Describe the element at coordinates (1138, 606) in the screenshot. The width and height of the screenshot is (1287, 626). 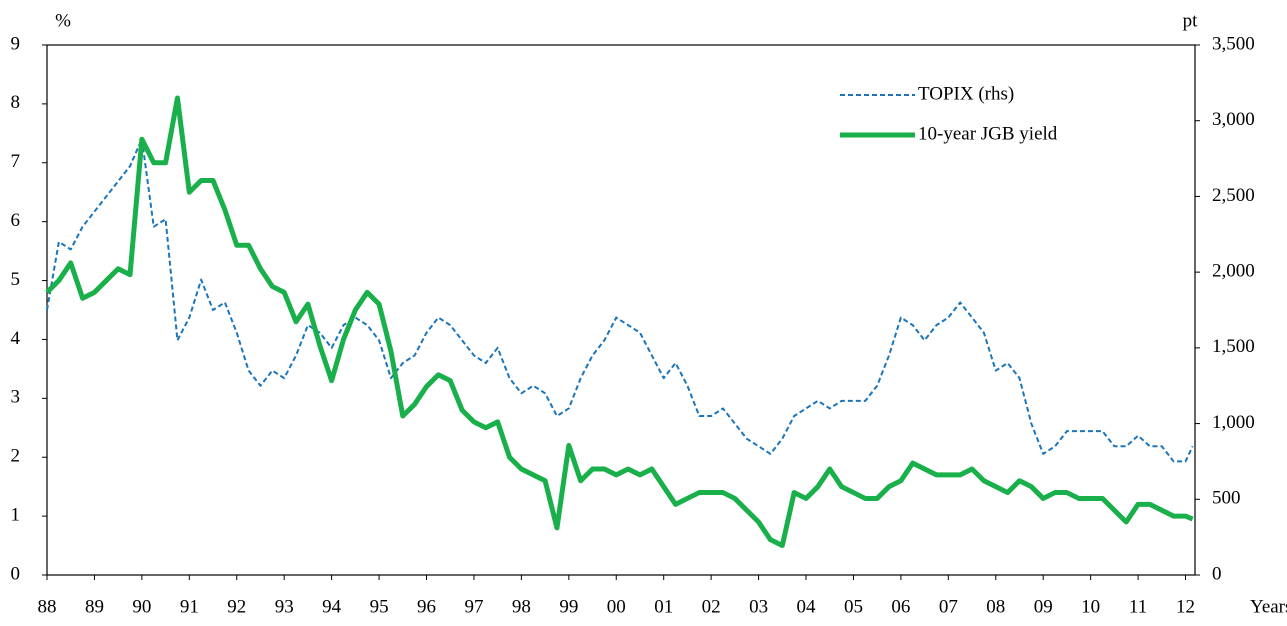
I see `x-tick-label: 11` at that location.